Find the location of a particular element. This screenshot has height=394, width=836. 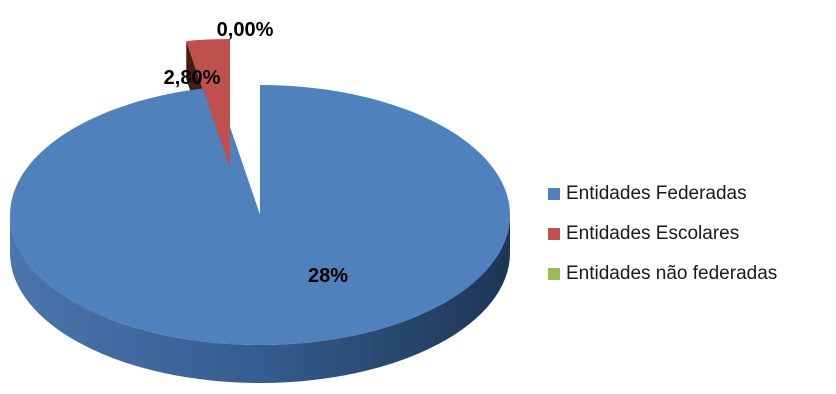

data-label-2: 0,00% is located at coordinates (245, 30).